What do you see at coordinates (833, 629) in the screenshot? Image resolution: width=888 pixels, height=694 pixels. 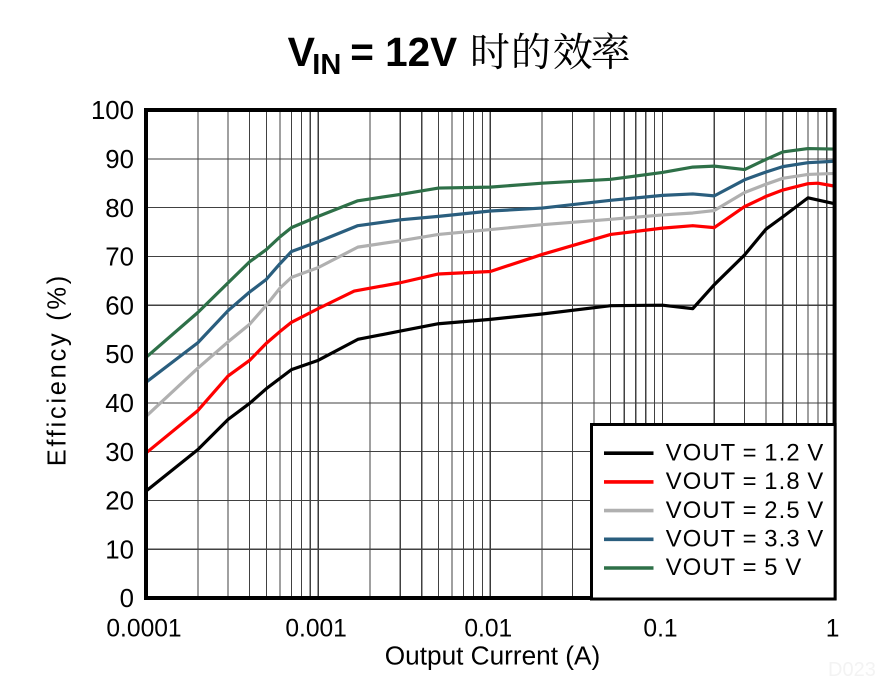 I see `svg-text: 1` at bounding box center [833, 629].